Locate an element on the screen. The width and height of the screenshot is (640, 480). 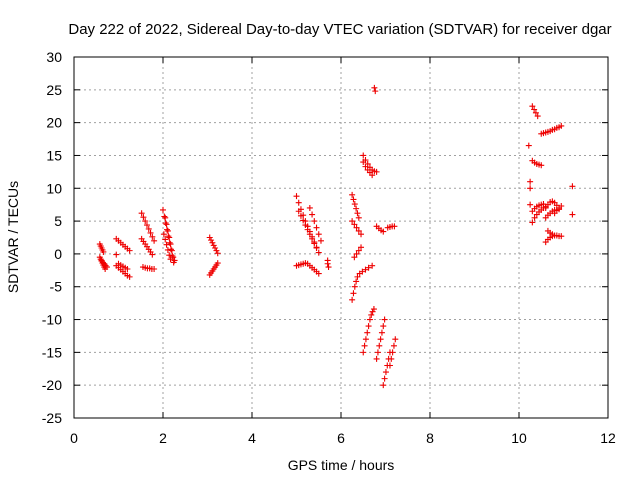
x-tick-label: 12 is located at coordinates (608, 438).